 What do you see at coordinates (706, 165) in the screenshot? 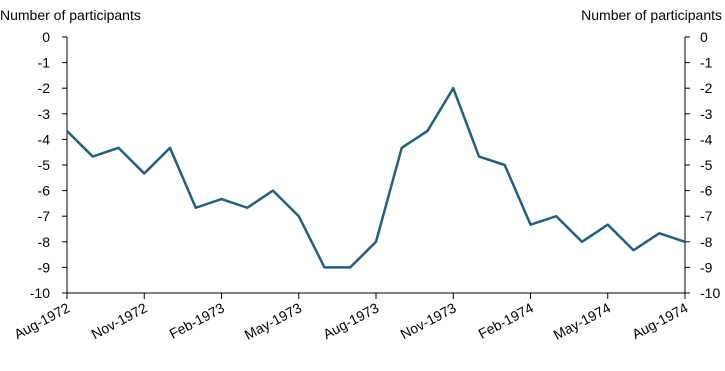
I see `y2-tick-label: -5` at bounding box center [706, 165].